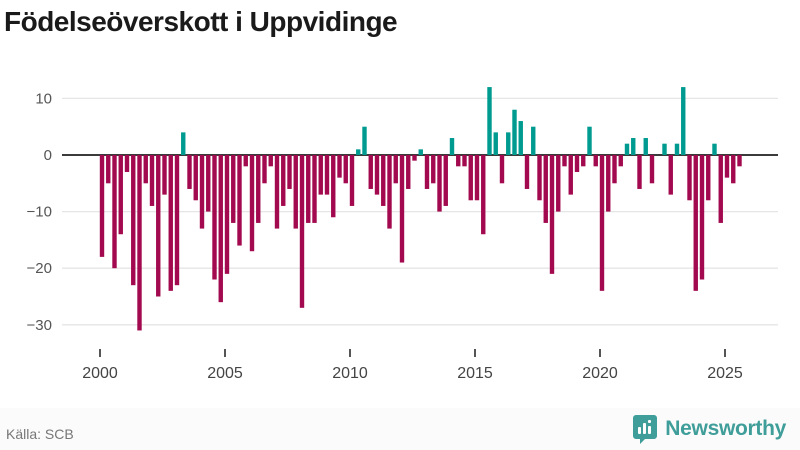 The height and width of the screenshot is (450, 800). What do you see at coordinates (39, 268) in the screenshot?
I see `y-tick-label: −20` at bounding box center [39, 268].